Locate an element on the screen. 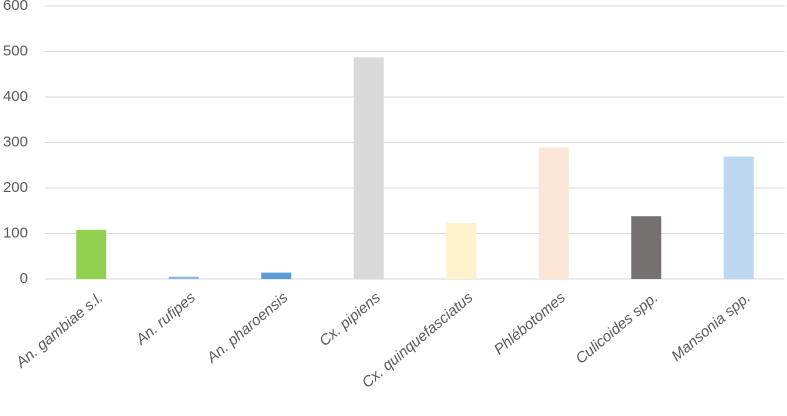 The height and width of the screenshot is (416, 787). x-tick-label: Phlébotomes is located at coordinates (530, 324).